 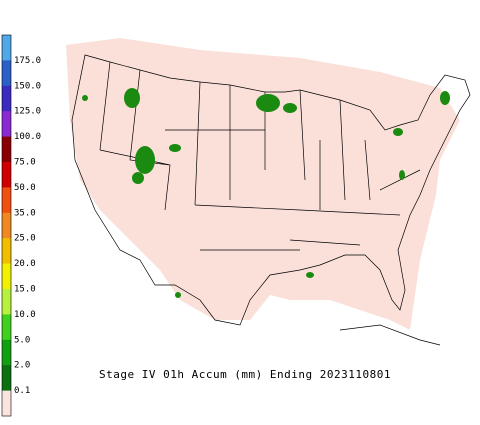 What do you see at coordinates (25, 213) in the screenshot?
I see `legend-label: 35.0` at bounding box center [25, 213].